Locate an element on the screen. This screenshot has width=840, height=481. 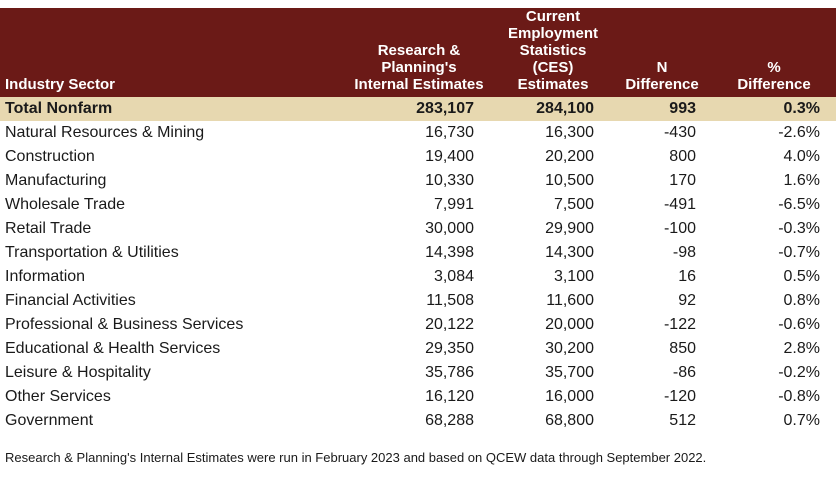
ces-estimate: 20,000 is located at coordinates (569, 324).